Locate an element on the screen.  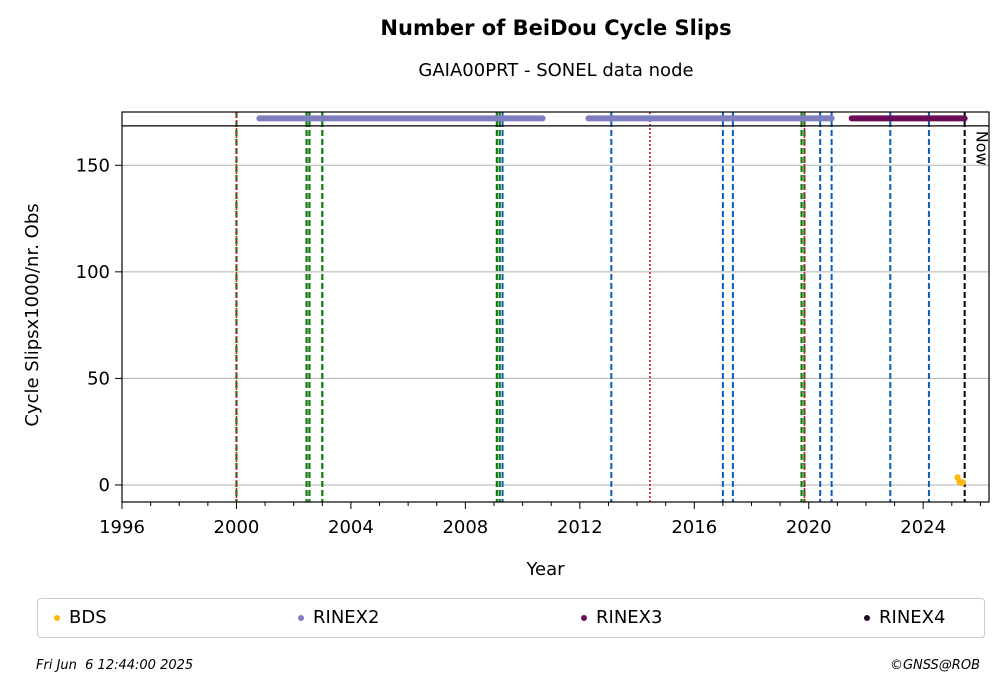
legend-dot-rinex4 is located at coordinates (867, 617).